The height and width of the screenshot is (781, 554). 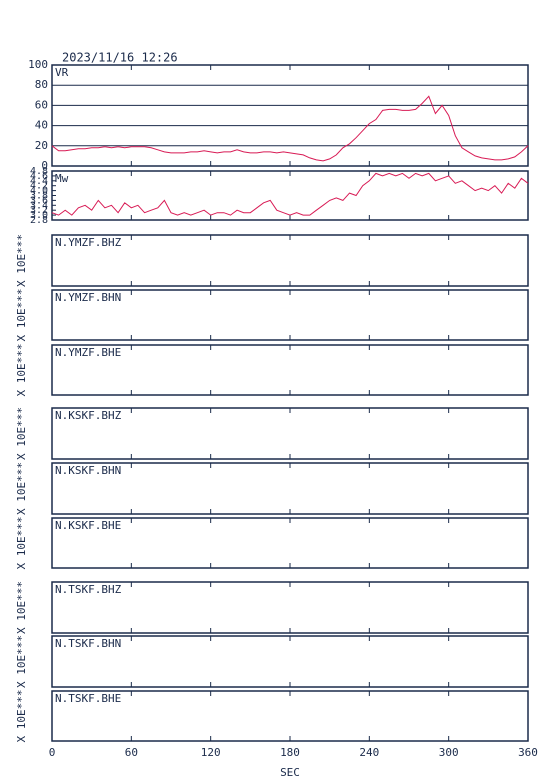 I want to click on y-tick-label: 80, so click(x=41, y=84).